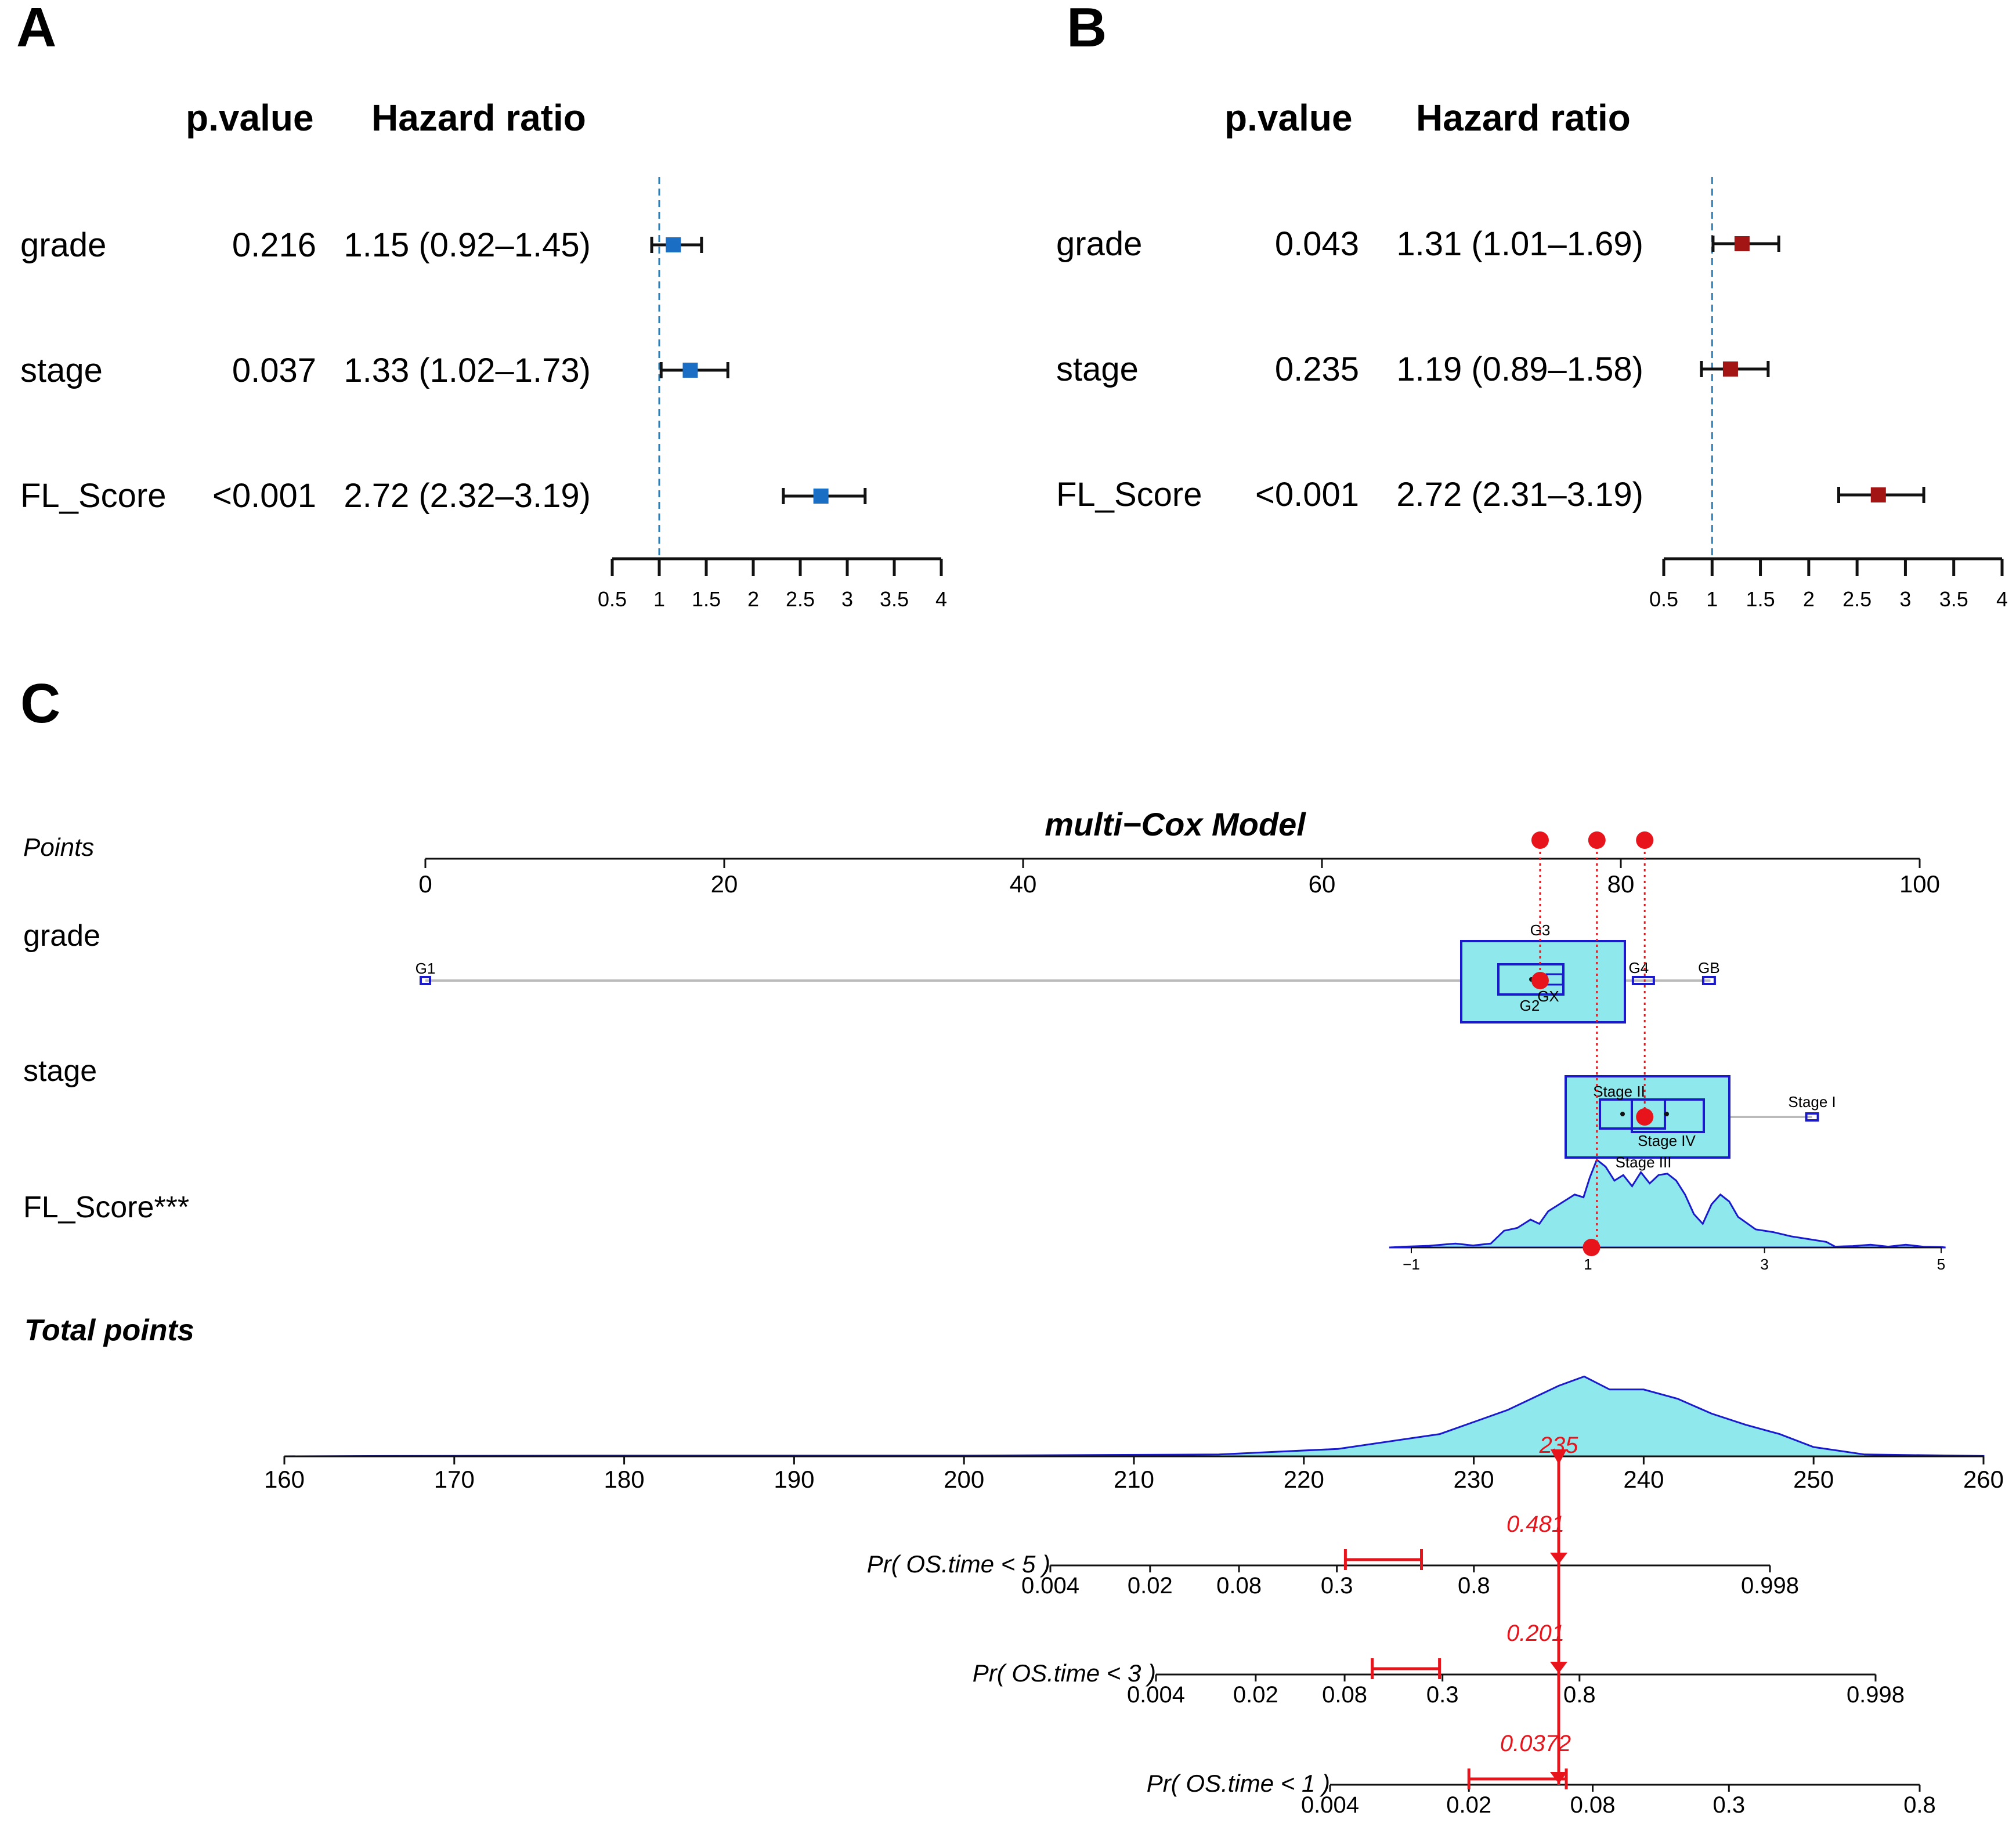 The height and width of the screenshot is (1830, 2016). I want to click on panel-label-a: A, so click(36, 29).